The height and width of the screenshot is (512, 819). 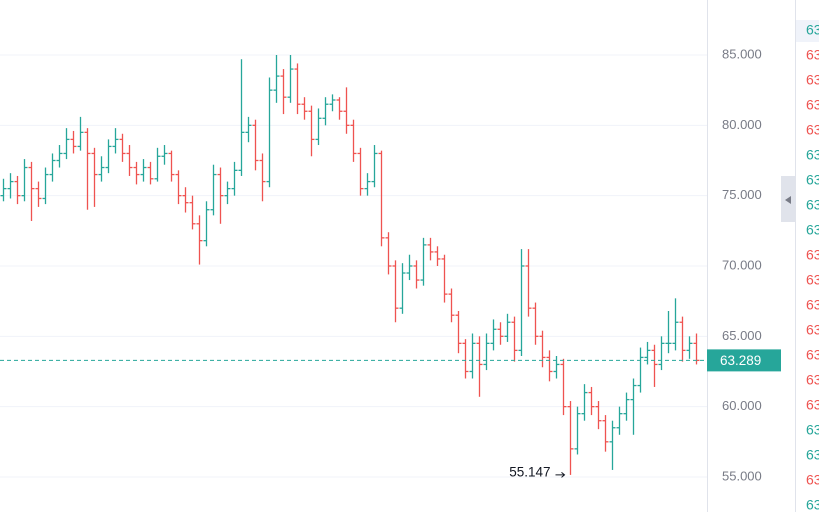 What do you see at coordinates (742, 194) in the screenshot?
I see `y-tick-label: 75.000` at bounding box center [742, 194].